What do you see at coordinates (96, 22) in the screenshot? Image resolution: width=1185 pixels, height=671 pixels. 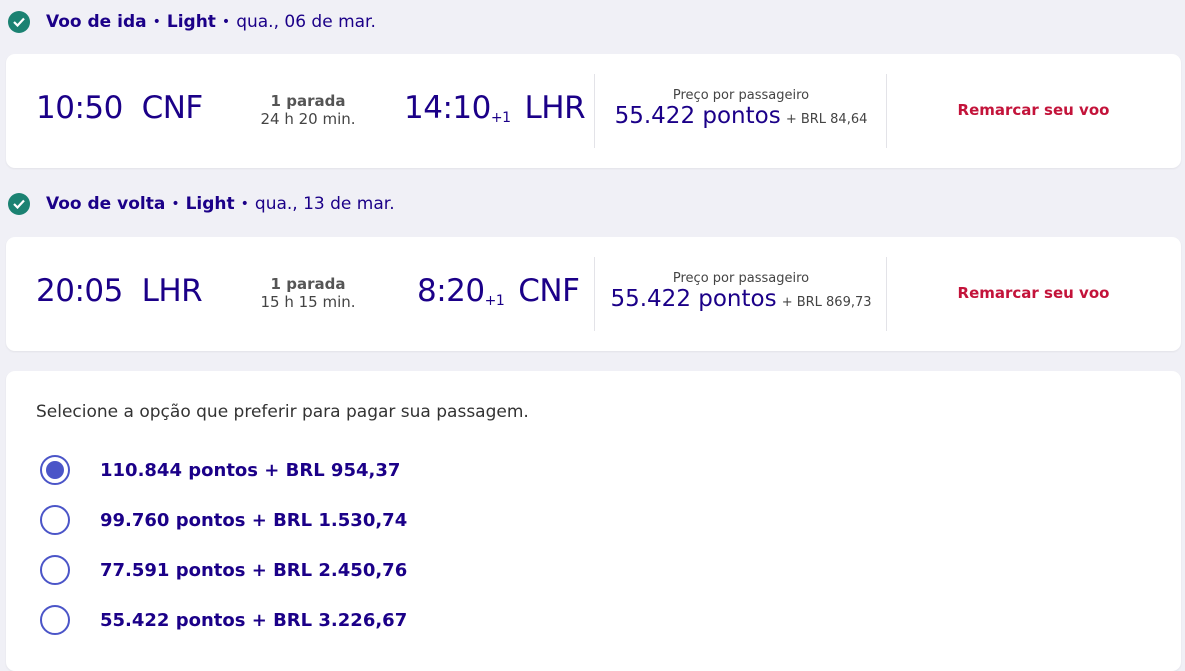 I see `flight-direction: Voo de ida` at bounding box center [96, 22].